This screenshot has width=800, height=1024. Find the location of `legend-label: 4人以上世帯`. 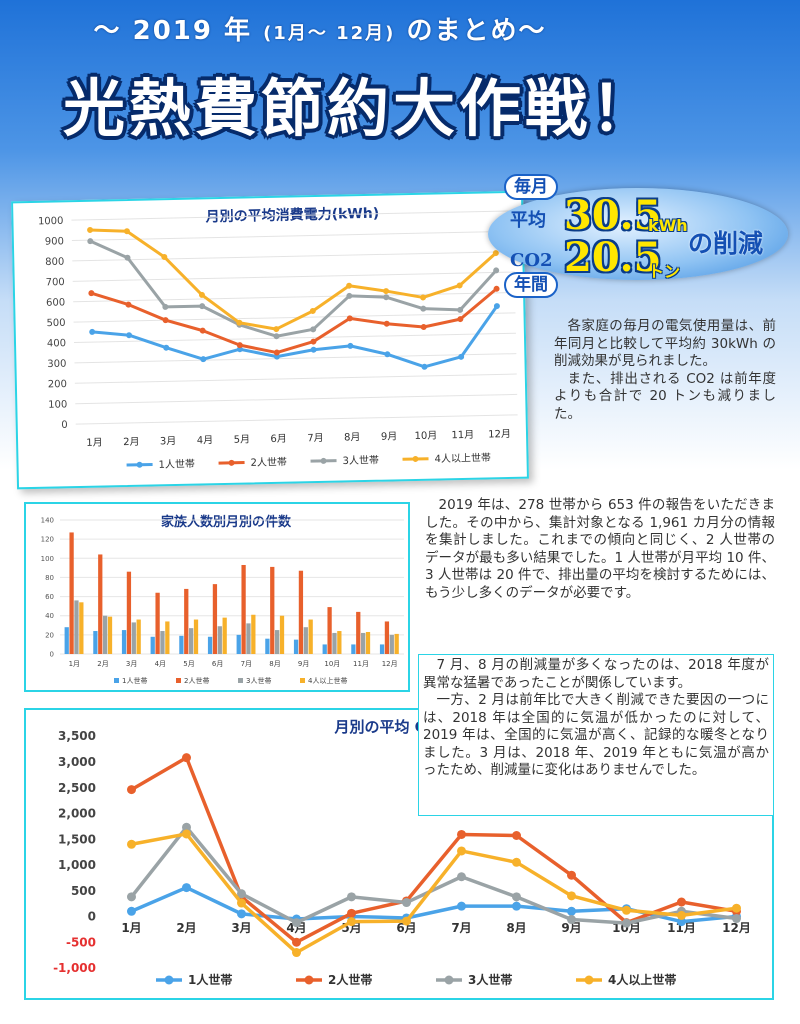

legend-label: 4人以上世帯 is located at coordinates (642, 979).